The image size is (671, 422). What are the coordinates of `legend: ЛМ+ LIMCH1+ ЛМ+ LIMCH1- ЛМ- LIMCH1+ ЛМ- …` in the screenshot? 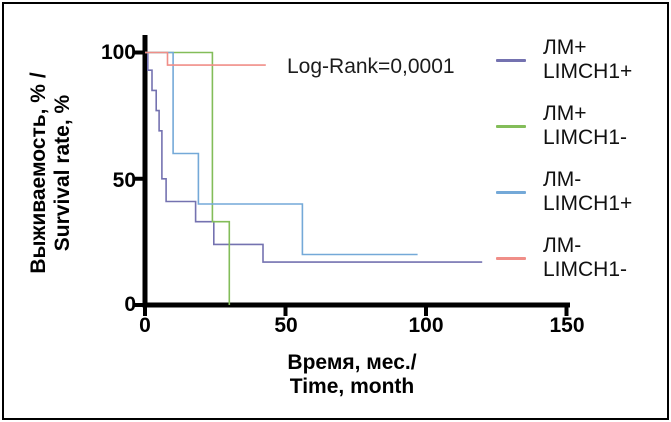 It's located at (582, 159).